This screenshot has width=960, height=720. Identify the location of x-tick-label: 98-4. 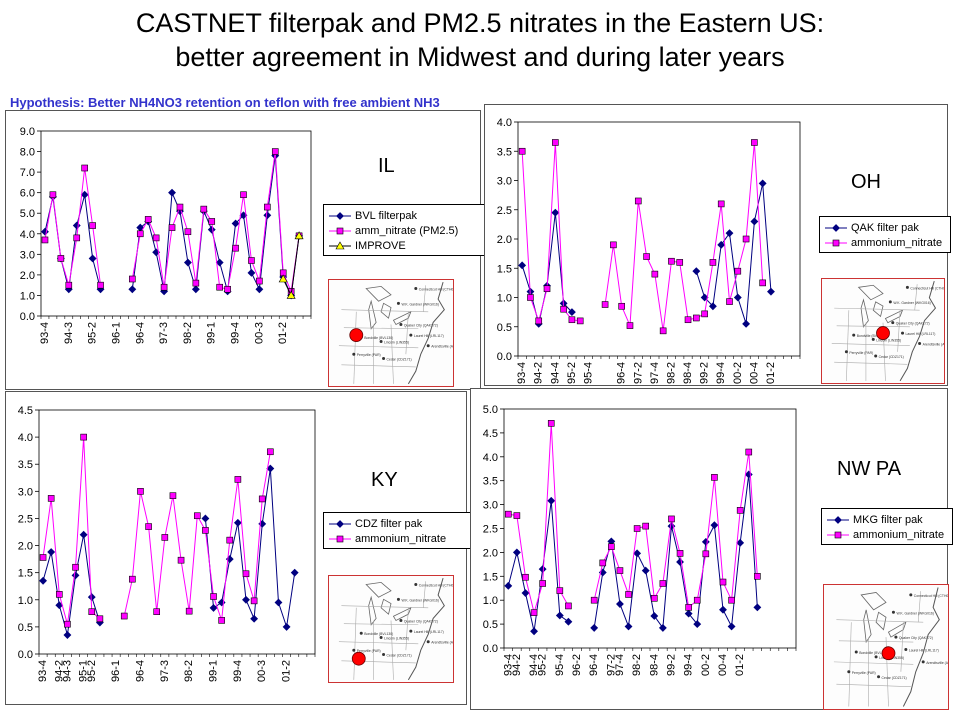
(688, 373).